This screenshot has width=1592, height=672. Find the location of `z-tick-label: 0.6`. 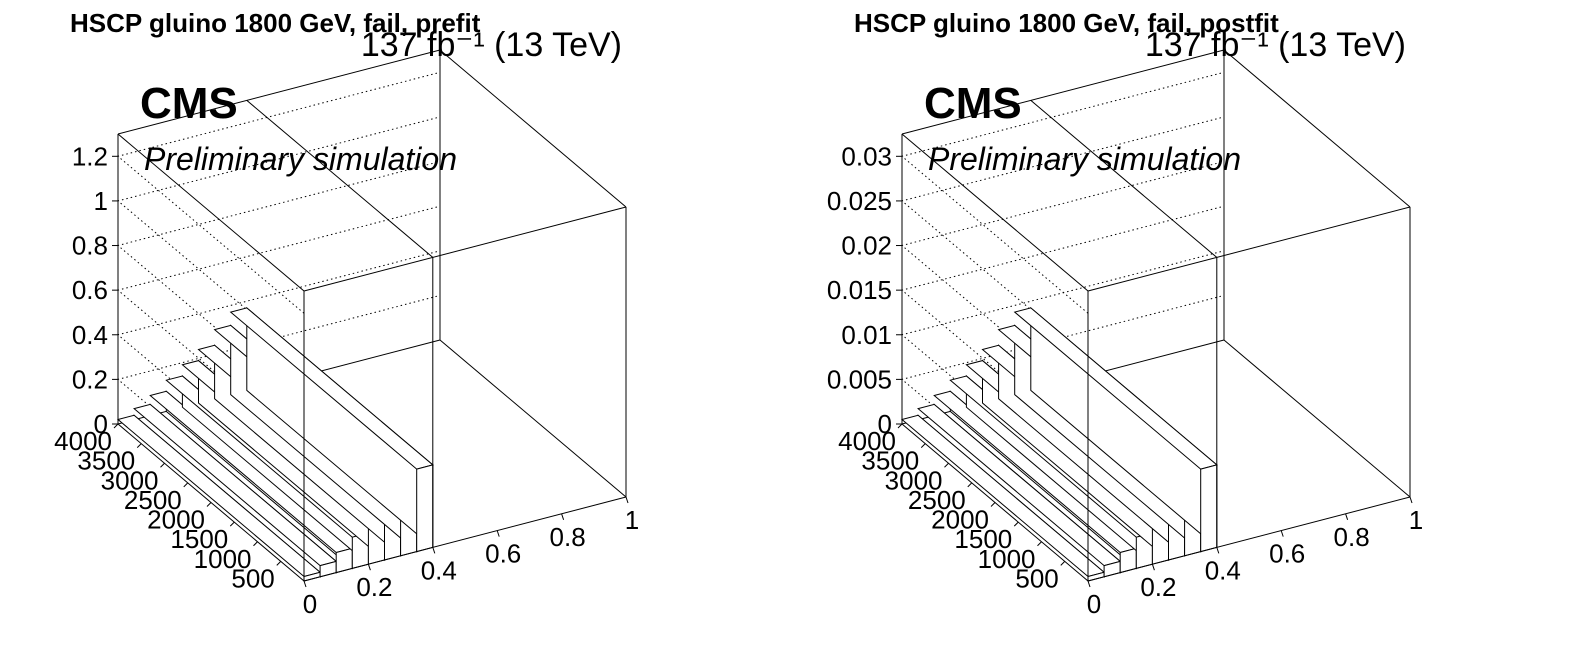

z-tick-label: 0.6 is located at coordinates (90, 290).